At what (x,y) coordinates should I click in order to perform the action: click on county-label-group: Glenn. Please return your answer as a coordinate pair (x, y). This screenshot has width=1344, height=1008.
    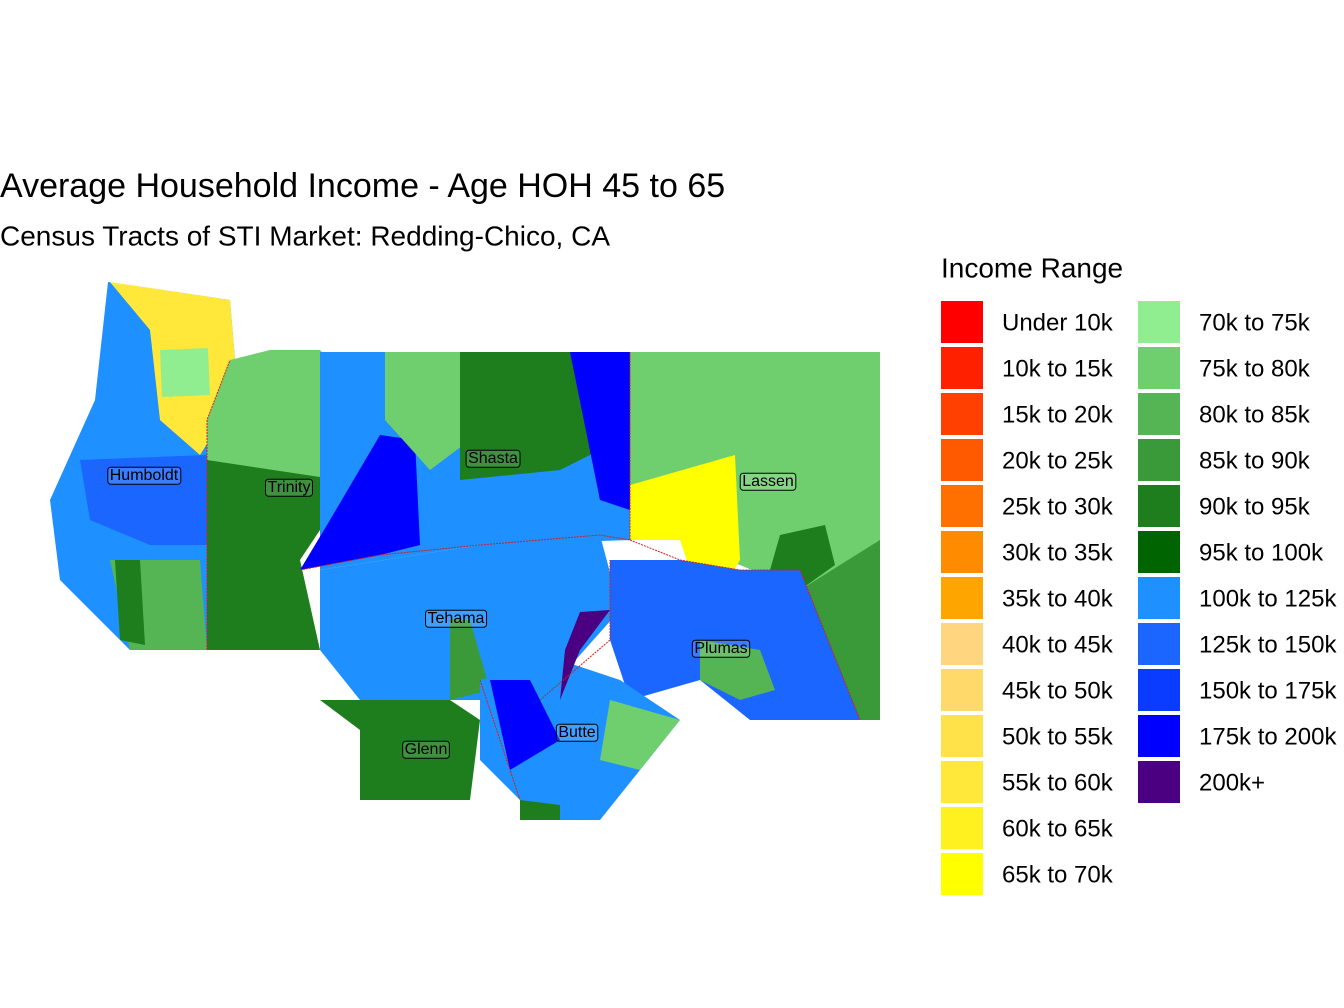
    Looking at the image, I should click on (426, 749).